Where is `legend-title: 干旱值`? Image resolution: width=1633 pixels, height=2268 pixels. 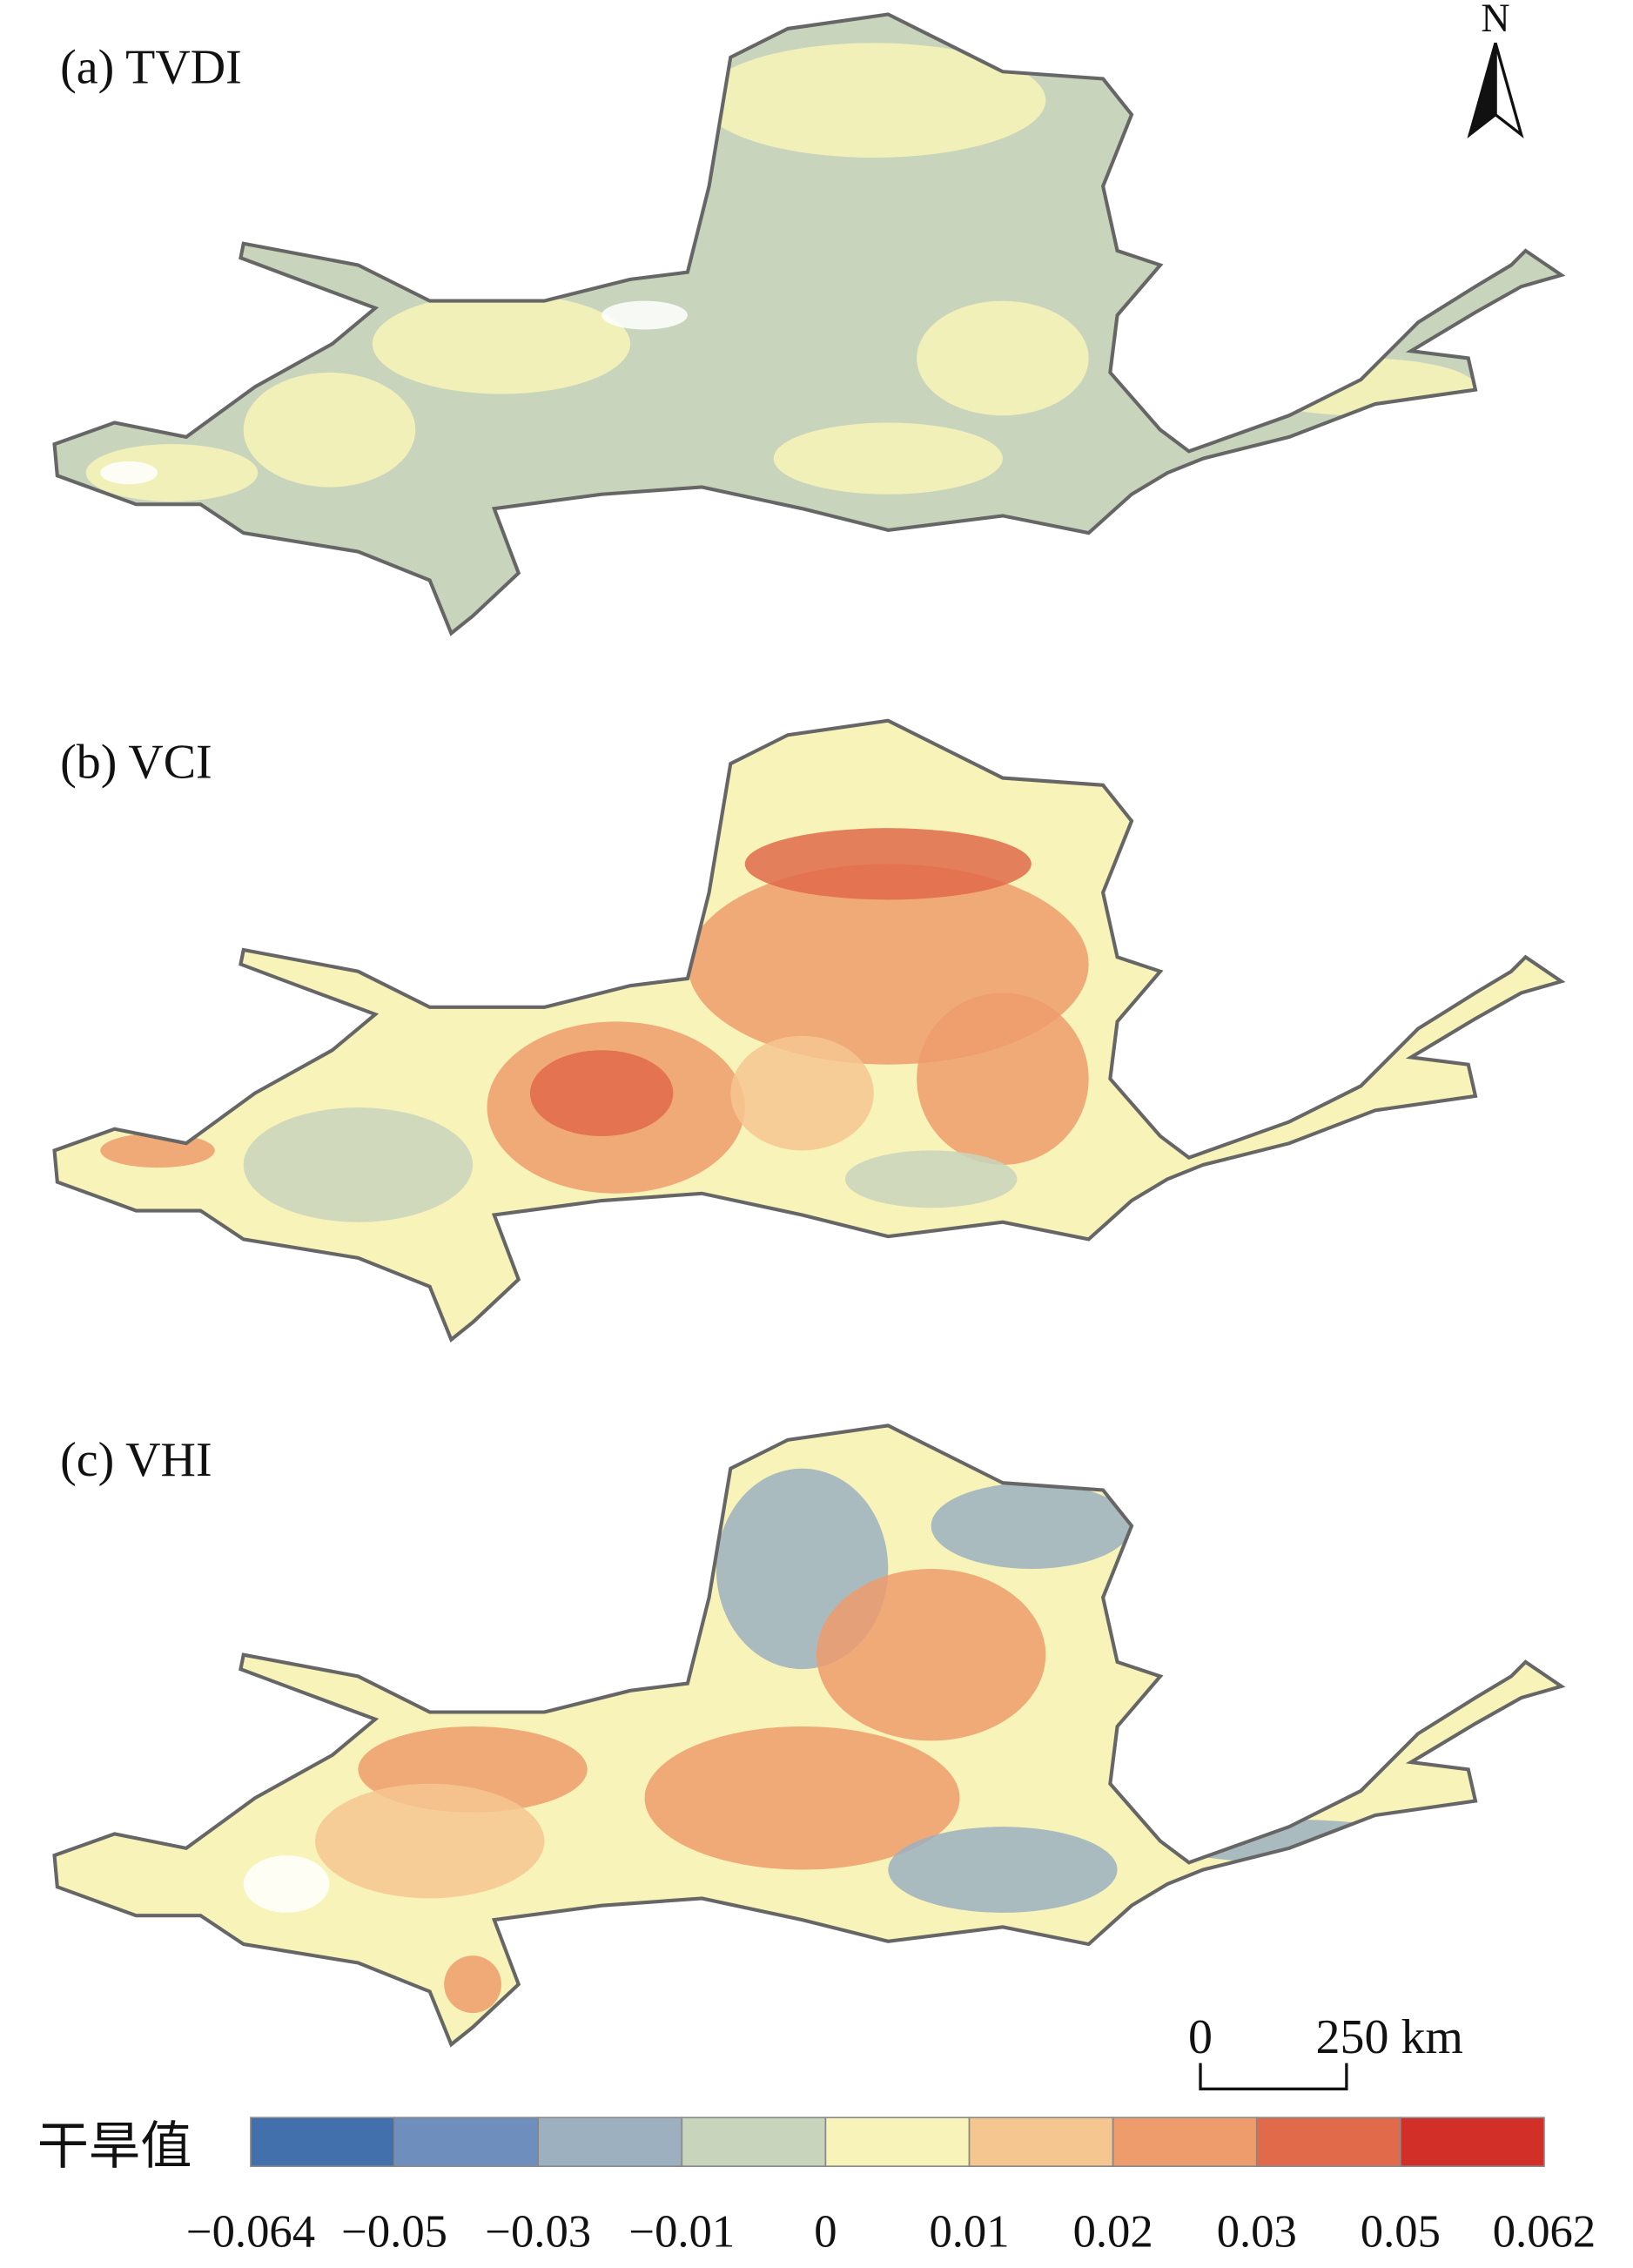
legend-title: 干旱值 is located at coordinates (115, 2146).